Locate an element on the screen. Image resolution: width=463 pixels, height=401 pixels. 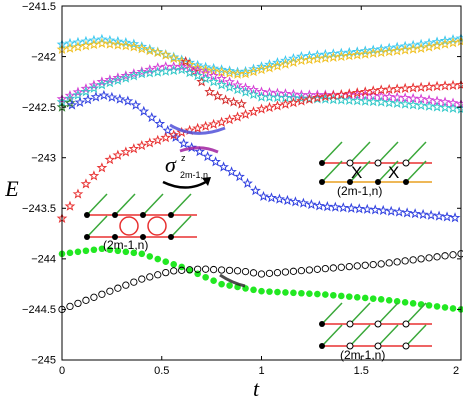
x-tick-label: 0.5 is located at coordinates (161, 371).